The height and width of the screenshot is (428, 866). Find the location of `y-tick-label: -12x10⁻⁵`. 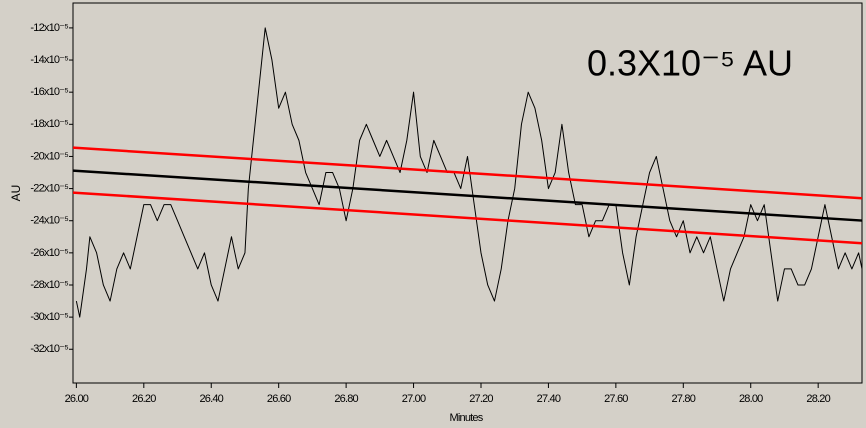

y-tick-label: -12x10⁻⁵ is located at coordinates (49, 28).